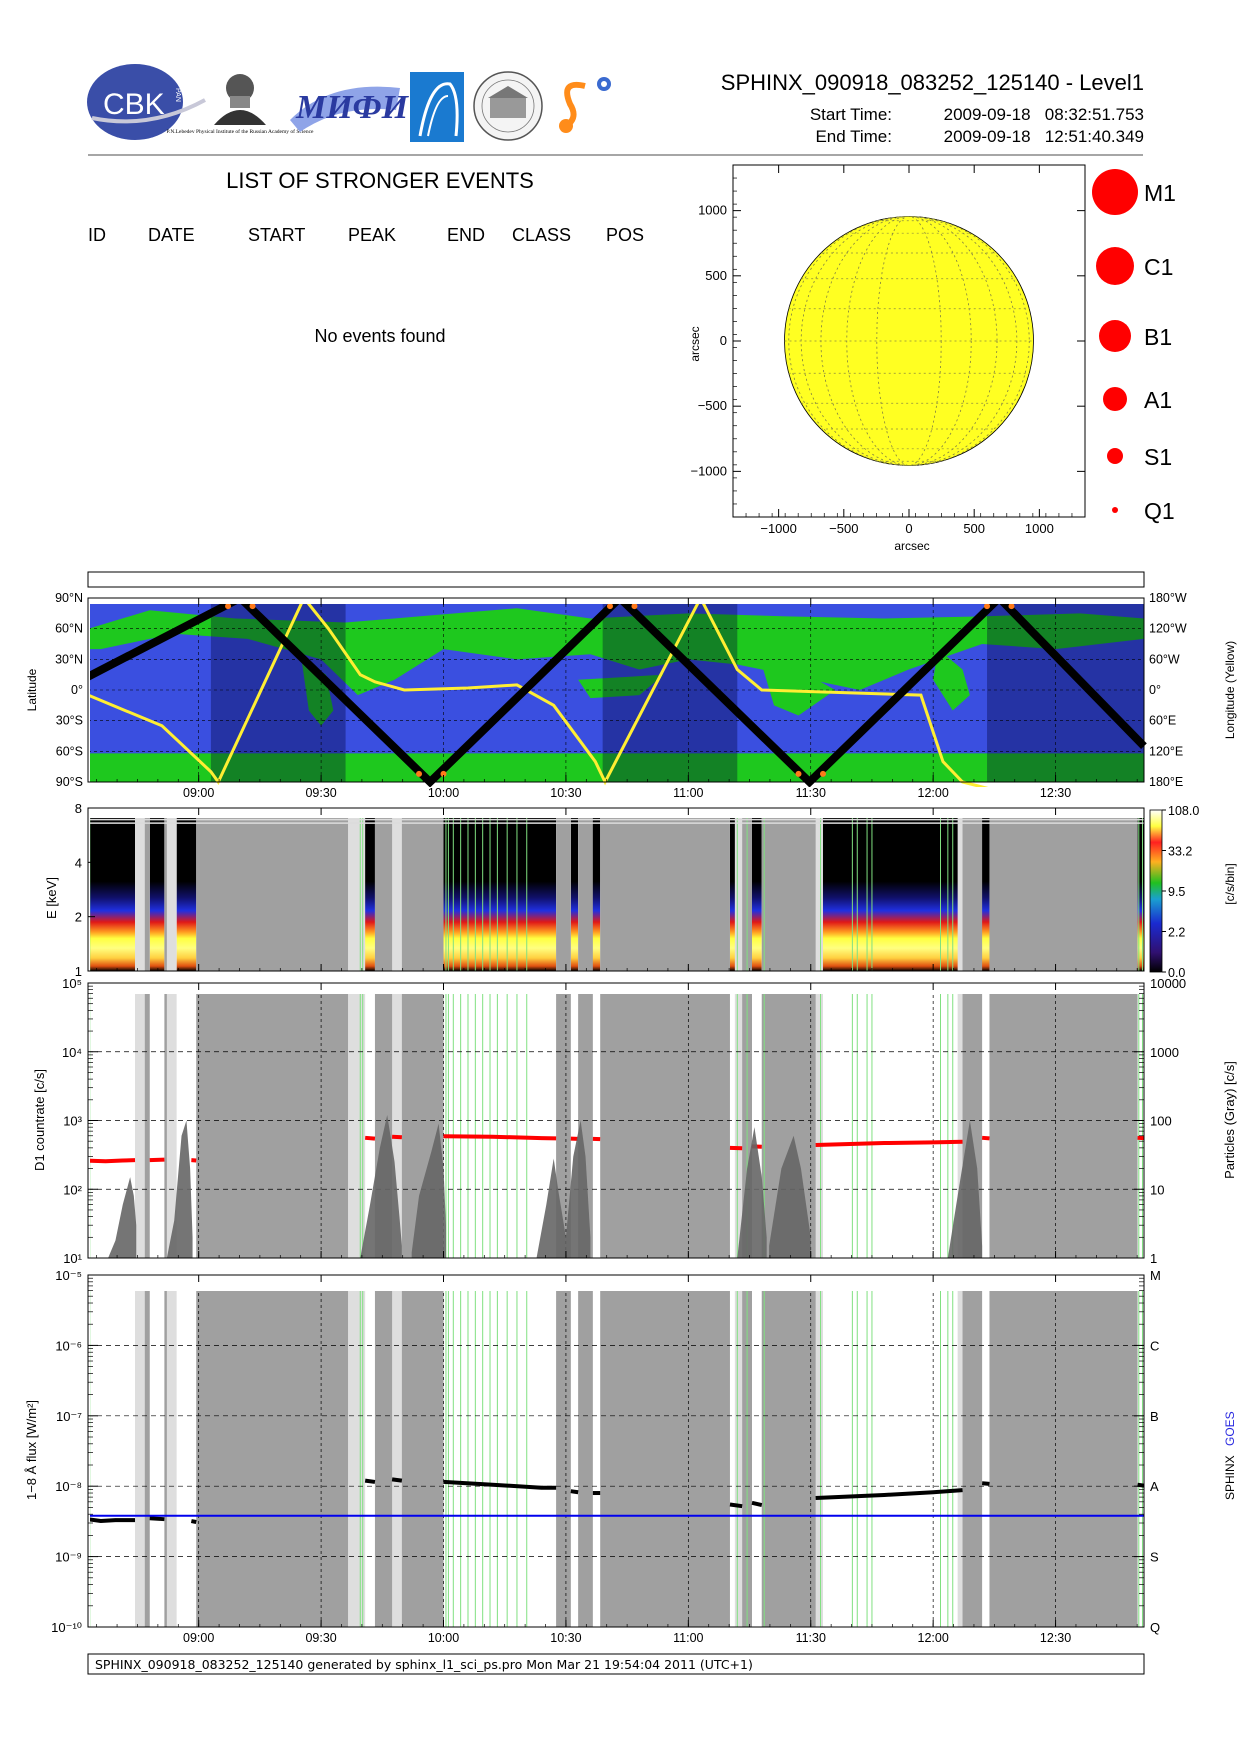 The image size is (1240, 1754). What do you see at coordinates (723, 340) in the screenshot?
I see `sun-y-tick-label: 0` at bounding box center [723, 340].